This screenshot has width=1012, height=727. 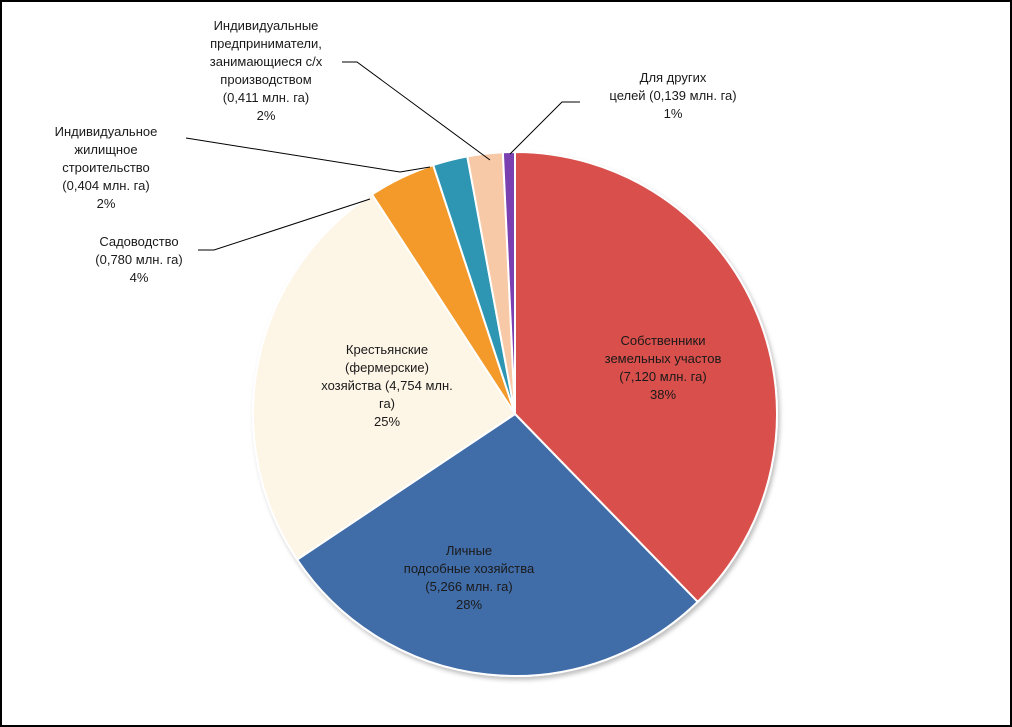 I want to click on slice-label-line: (0,780 млн. га), so click(x=138, y=259).